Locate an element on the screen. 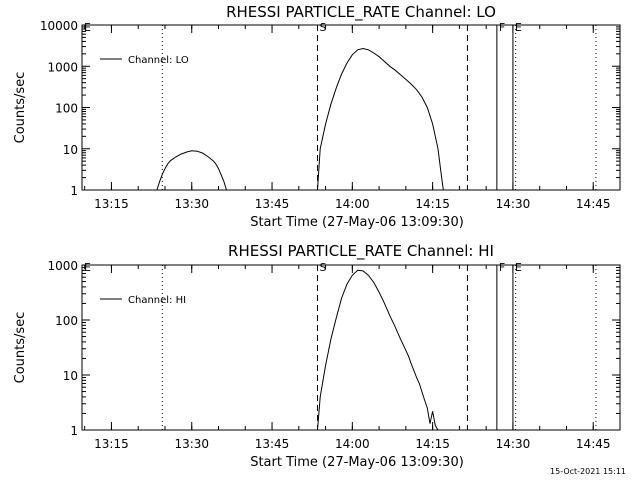 The width and height of the screenshot is (640, 480). chart-title: RHESSI PARTICLE_RATE Channel: HI is located at coordinates (361, 251).